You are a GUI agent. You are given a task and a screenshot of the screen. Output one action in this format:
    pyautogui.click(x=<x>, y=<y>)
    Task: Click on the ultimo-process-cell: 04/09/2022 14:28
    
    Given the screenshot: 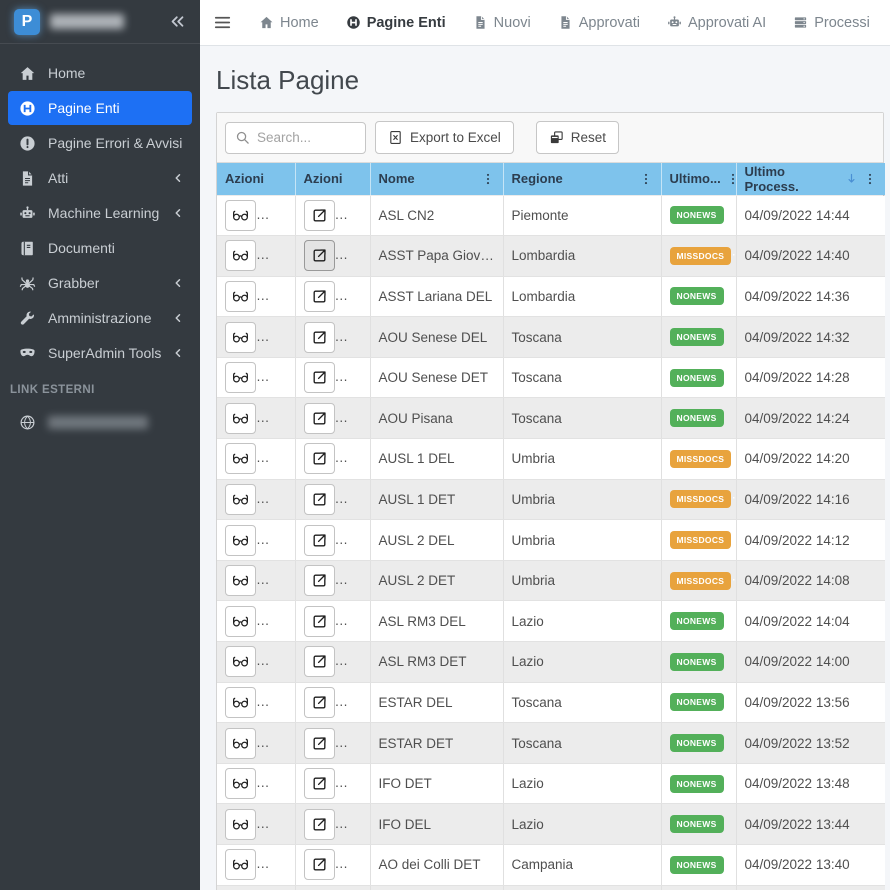 What is the action you would take?
    pyautogui.click(x=810, y=378)
    